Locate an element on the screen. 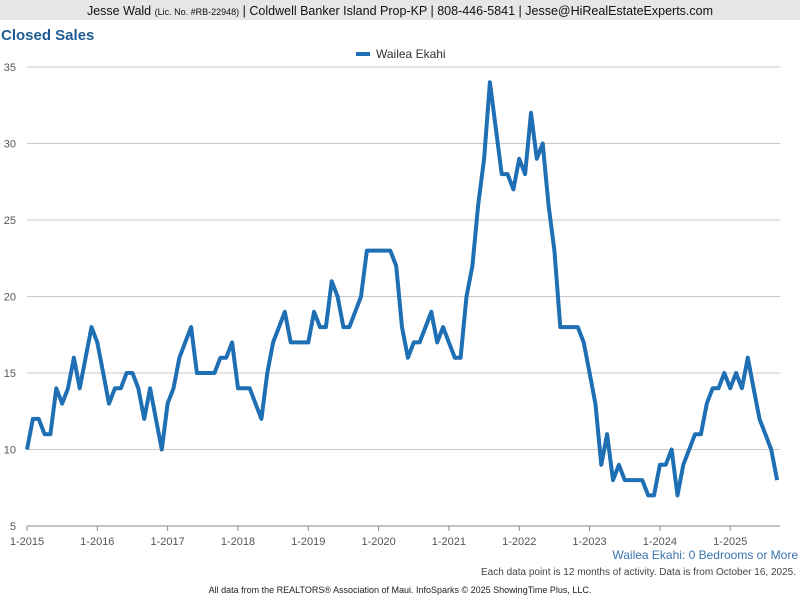 This screenshot has width=800, height=605. x-tick-label: 1-2019 is located at coordinates (308, 542).